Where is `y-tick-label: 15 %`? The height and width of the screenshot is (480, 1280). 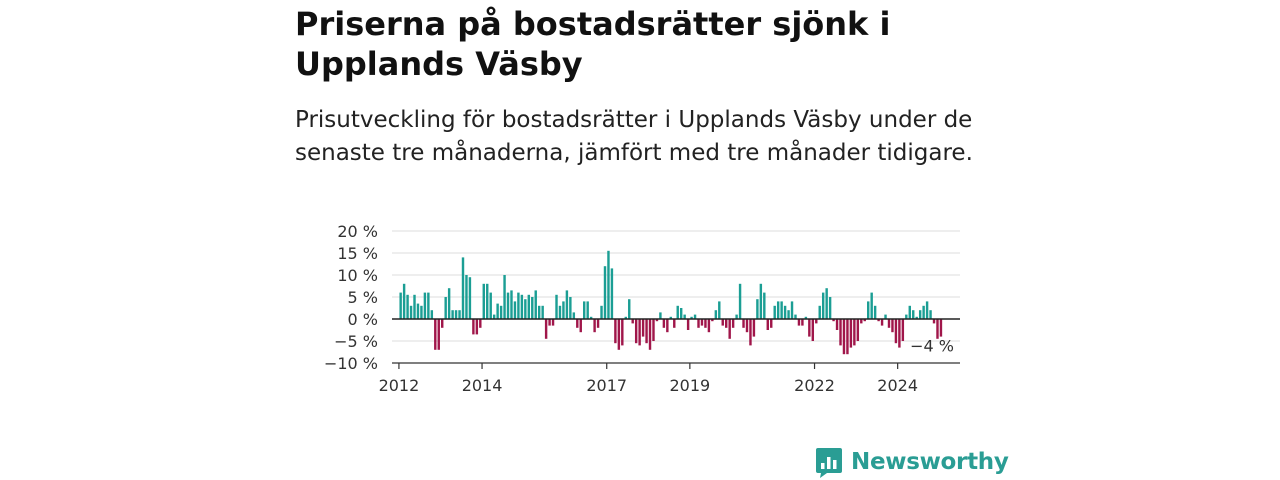
y-tick-label: 15 % is located at coordinates (357, 253).